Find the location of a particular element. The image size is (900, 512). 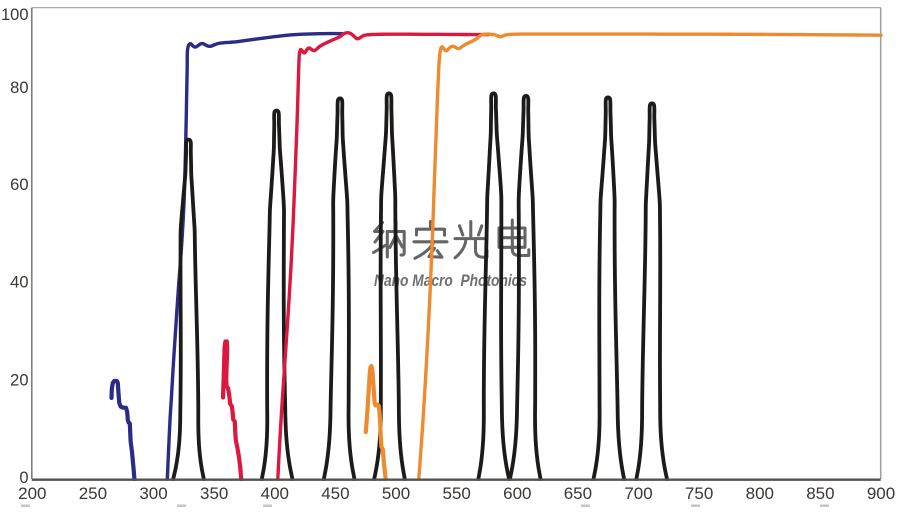

svg-text: 650 is located at coordinates (578, 493).